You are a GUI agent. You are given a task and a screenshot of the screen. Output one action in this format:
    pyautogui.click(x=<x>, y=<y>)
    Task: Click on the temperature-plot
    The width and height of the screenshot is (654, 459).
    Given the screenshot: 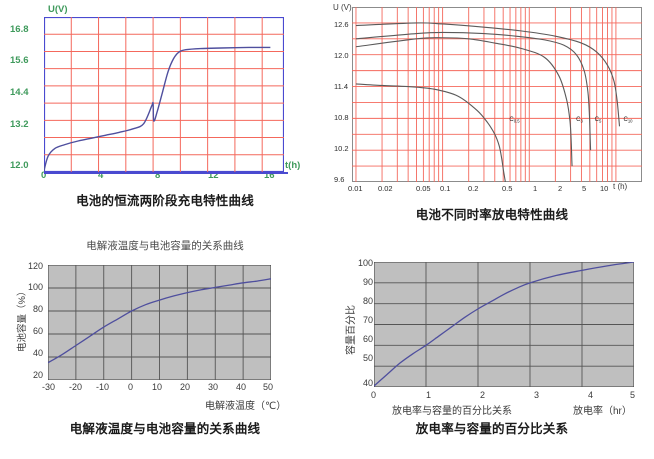 What is the action you would take?
    pyautogui.click(x=159, y=322)
    